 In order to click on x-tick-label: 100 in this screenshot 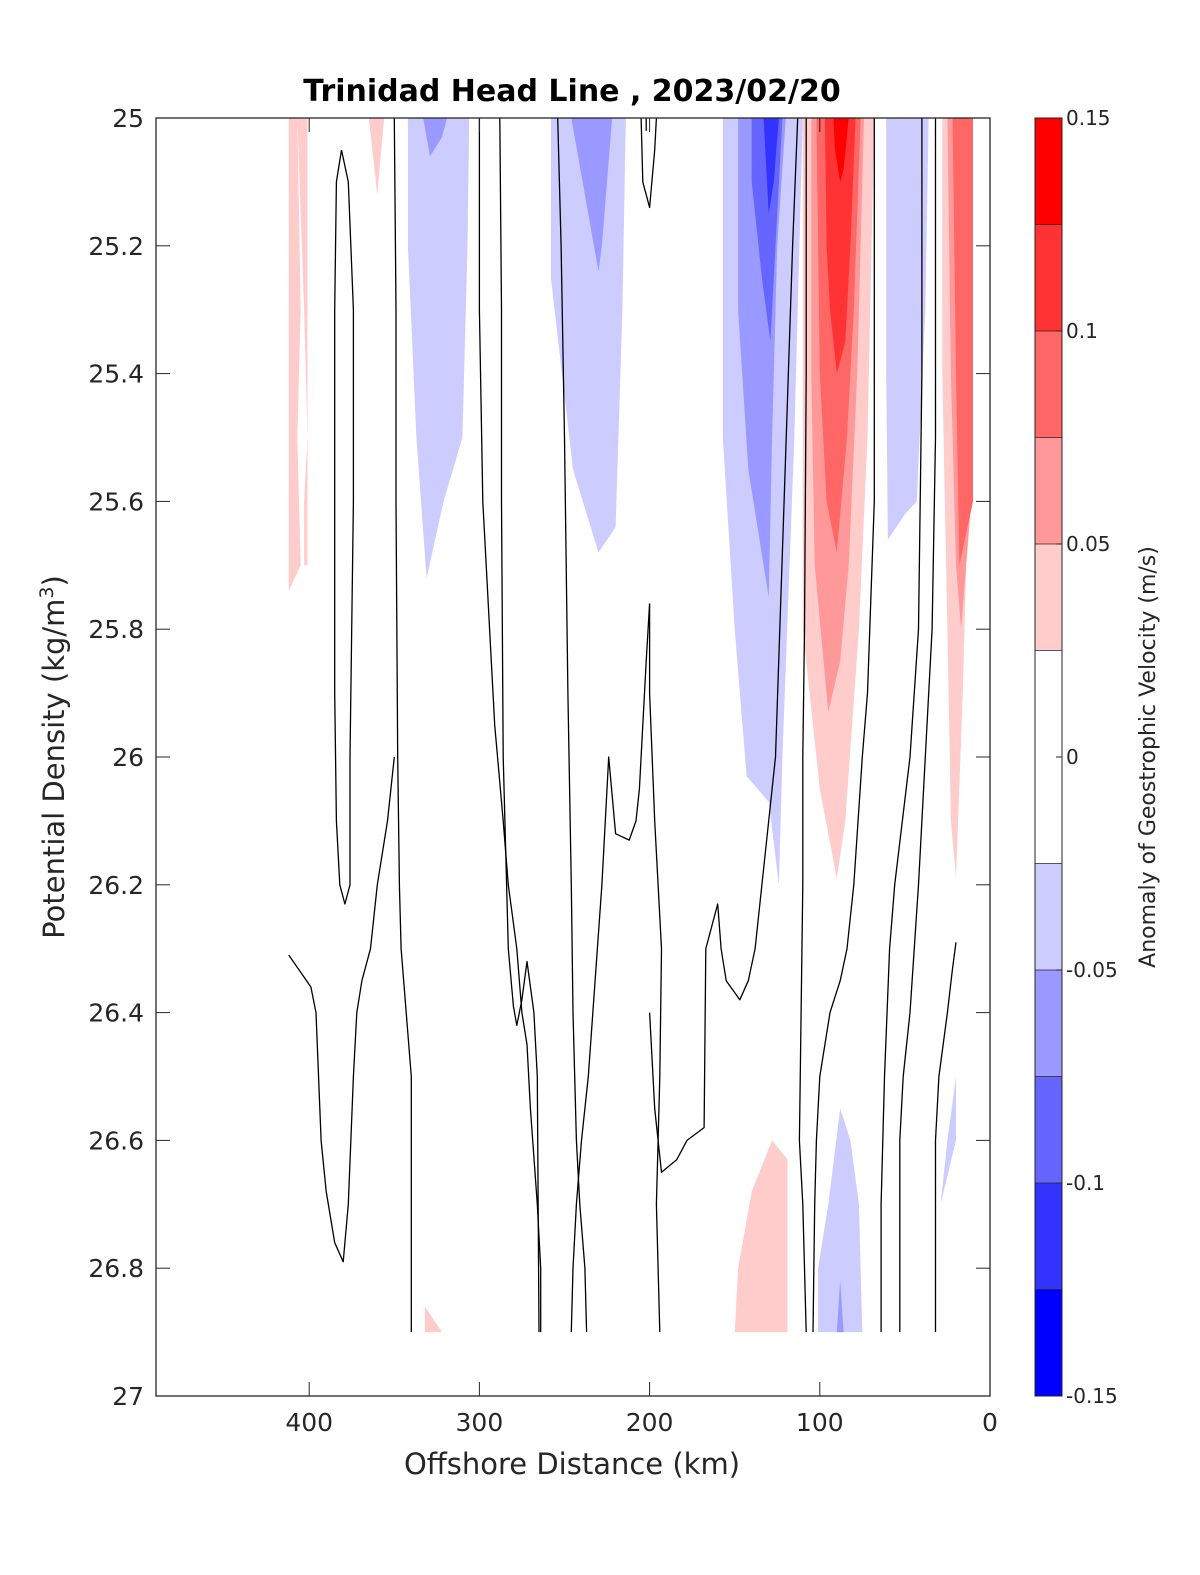, I will do `click(820, 1422)`.